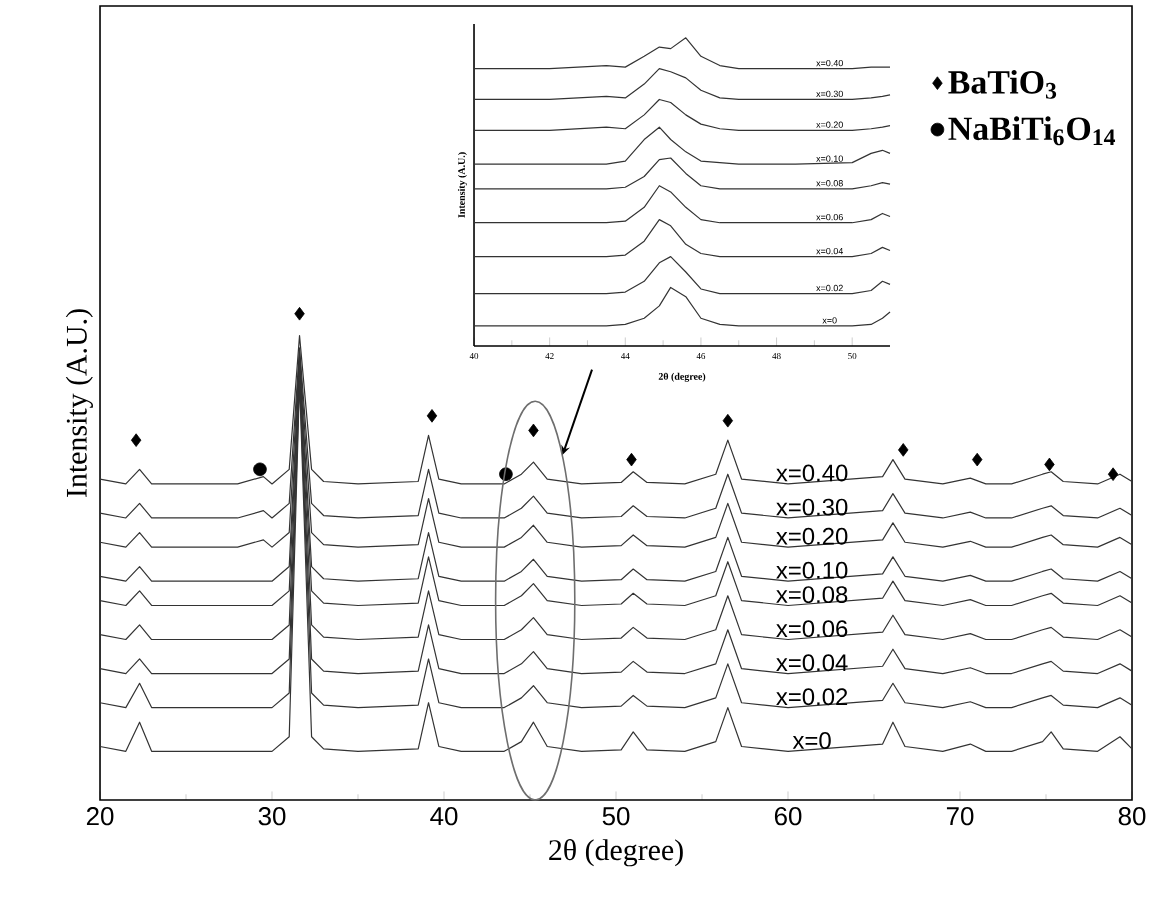 This screenshot has height=924, width=1152. I want to click on legend-label: BaTiO$_{3}$, so click(1002, 84).